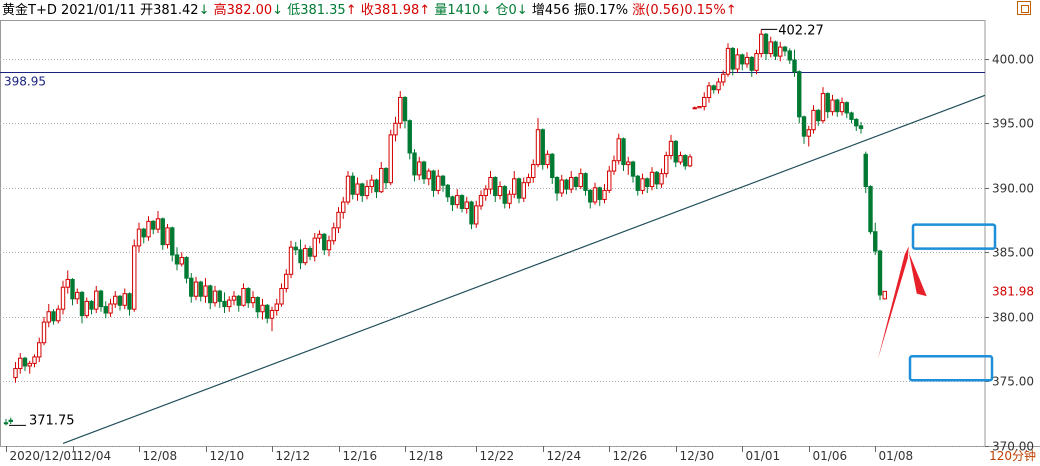 The image size is (1040, 466). Describe the element at coordinates (502, 10) in the screenshot. I see `open-interest-label: 仓` at that location.